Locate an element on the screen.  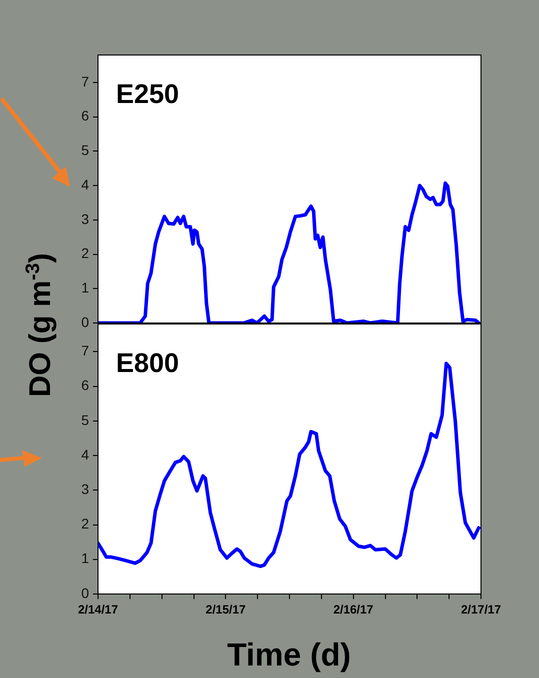
x-tick-label: 2/16/17 is located at coordinates (353, 609).